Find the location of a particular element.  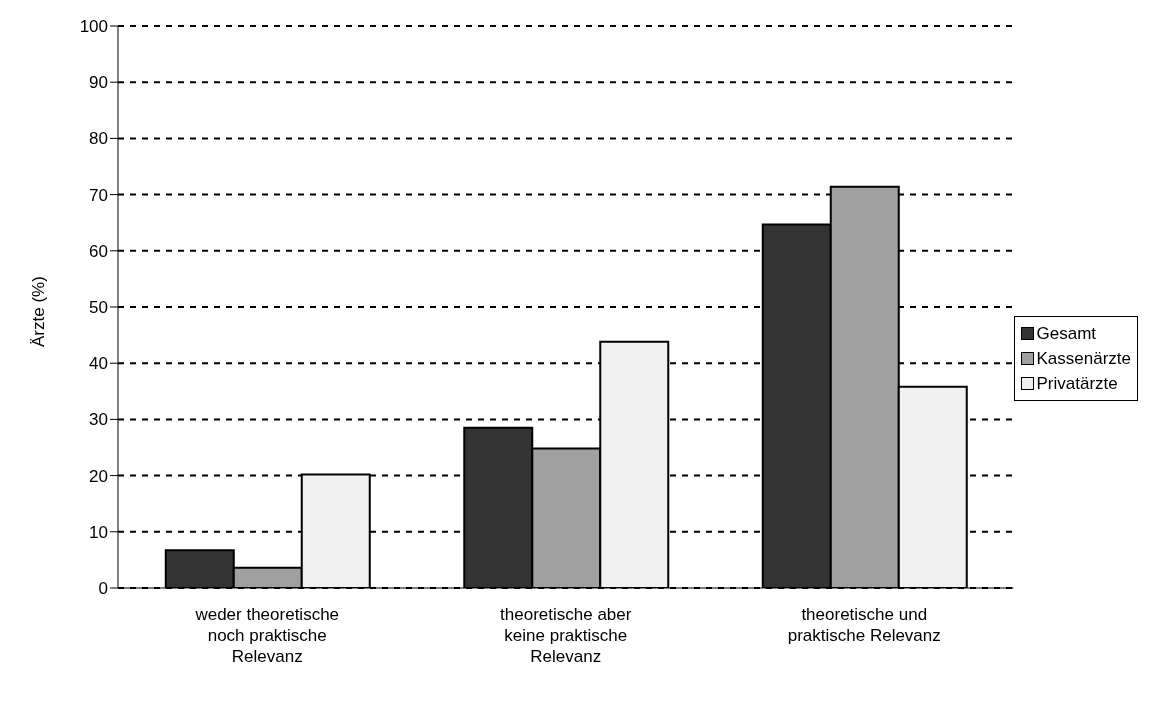

y-tick-label: 40 is located at coordinates (98, 364).